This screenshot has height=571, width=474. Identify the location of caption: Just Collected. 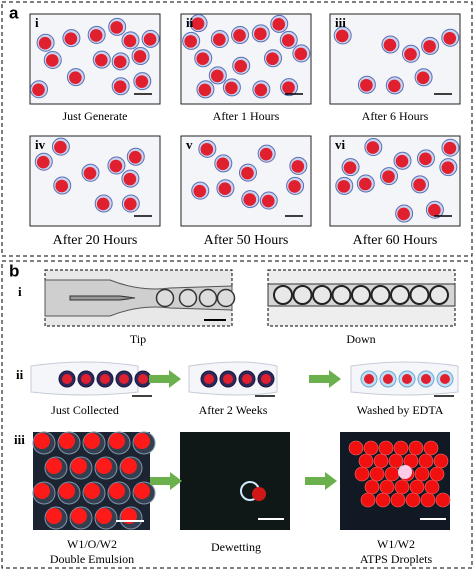
(85, 410).